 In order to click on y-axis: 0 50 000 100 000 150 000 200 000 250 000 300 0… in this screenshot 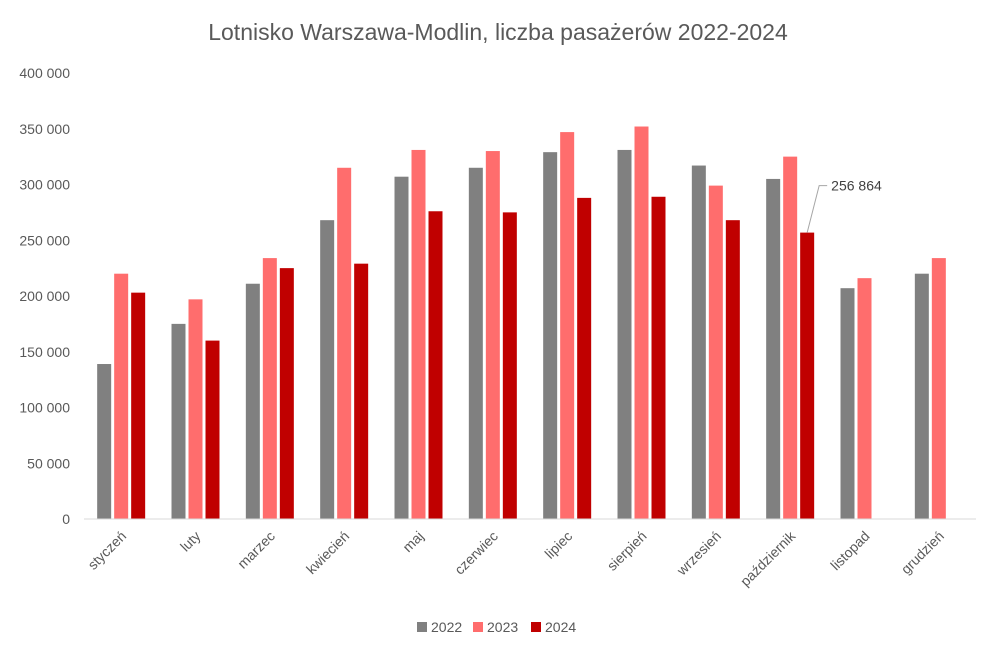, I will do `click(44, 296)`.